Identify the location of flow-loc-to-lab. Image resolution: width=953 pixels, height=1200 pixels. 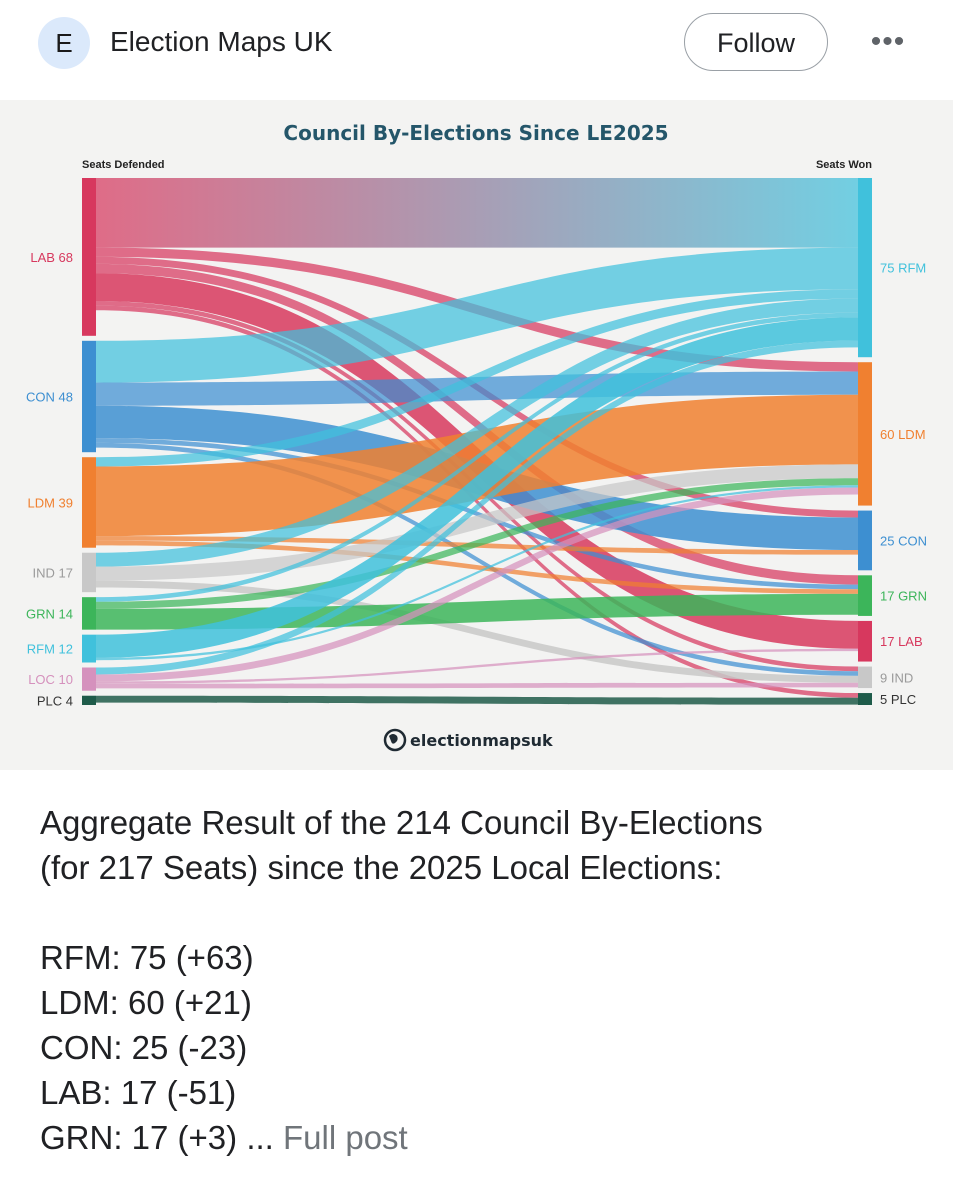
(477, 666).